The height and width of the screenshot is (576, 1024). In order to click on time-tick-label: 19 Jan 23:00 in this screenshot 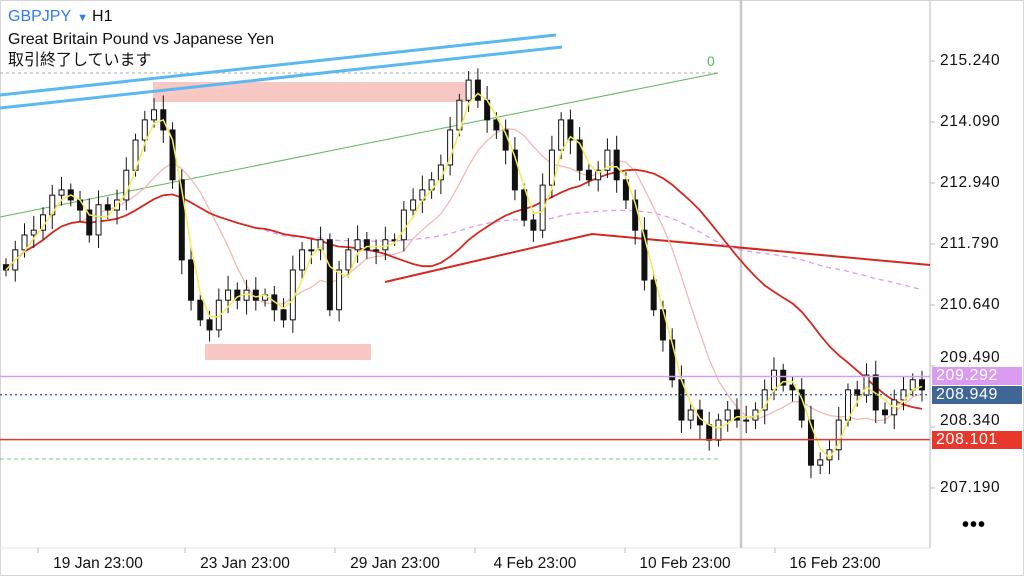, I will do `click(98, 563)`.